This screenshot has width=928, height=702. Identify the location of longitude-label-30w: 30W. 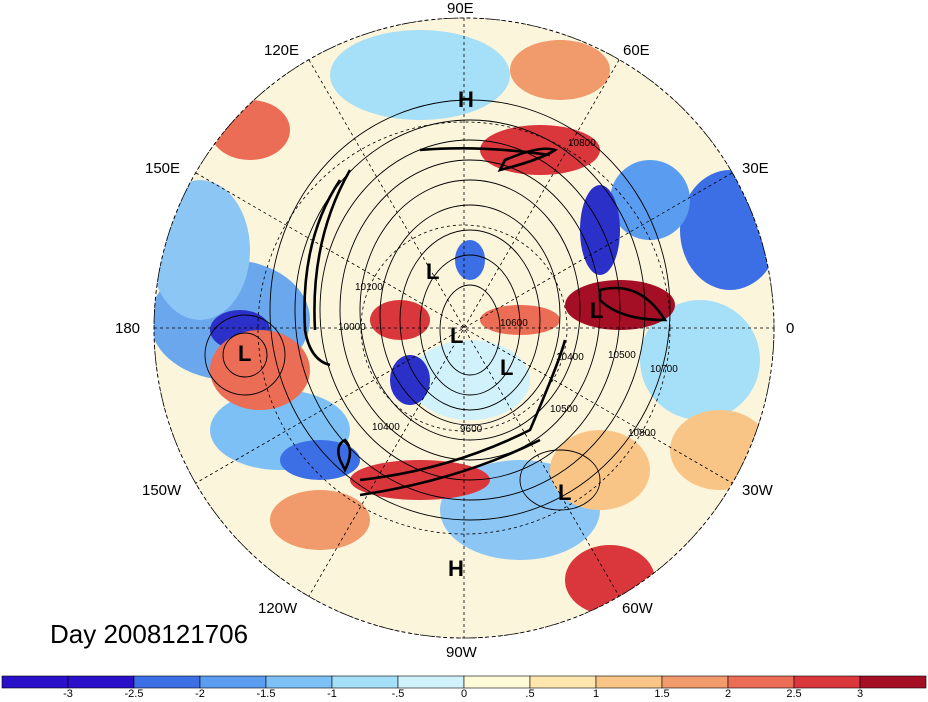
(757, 490).